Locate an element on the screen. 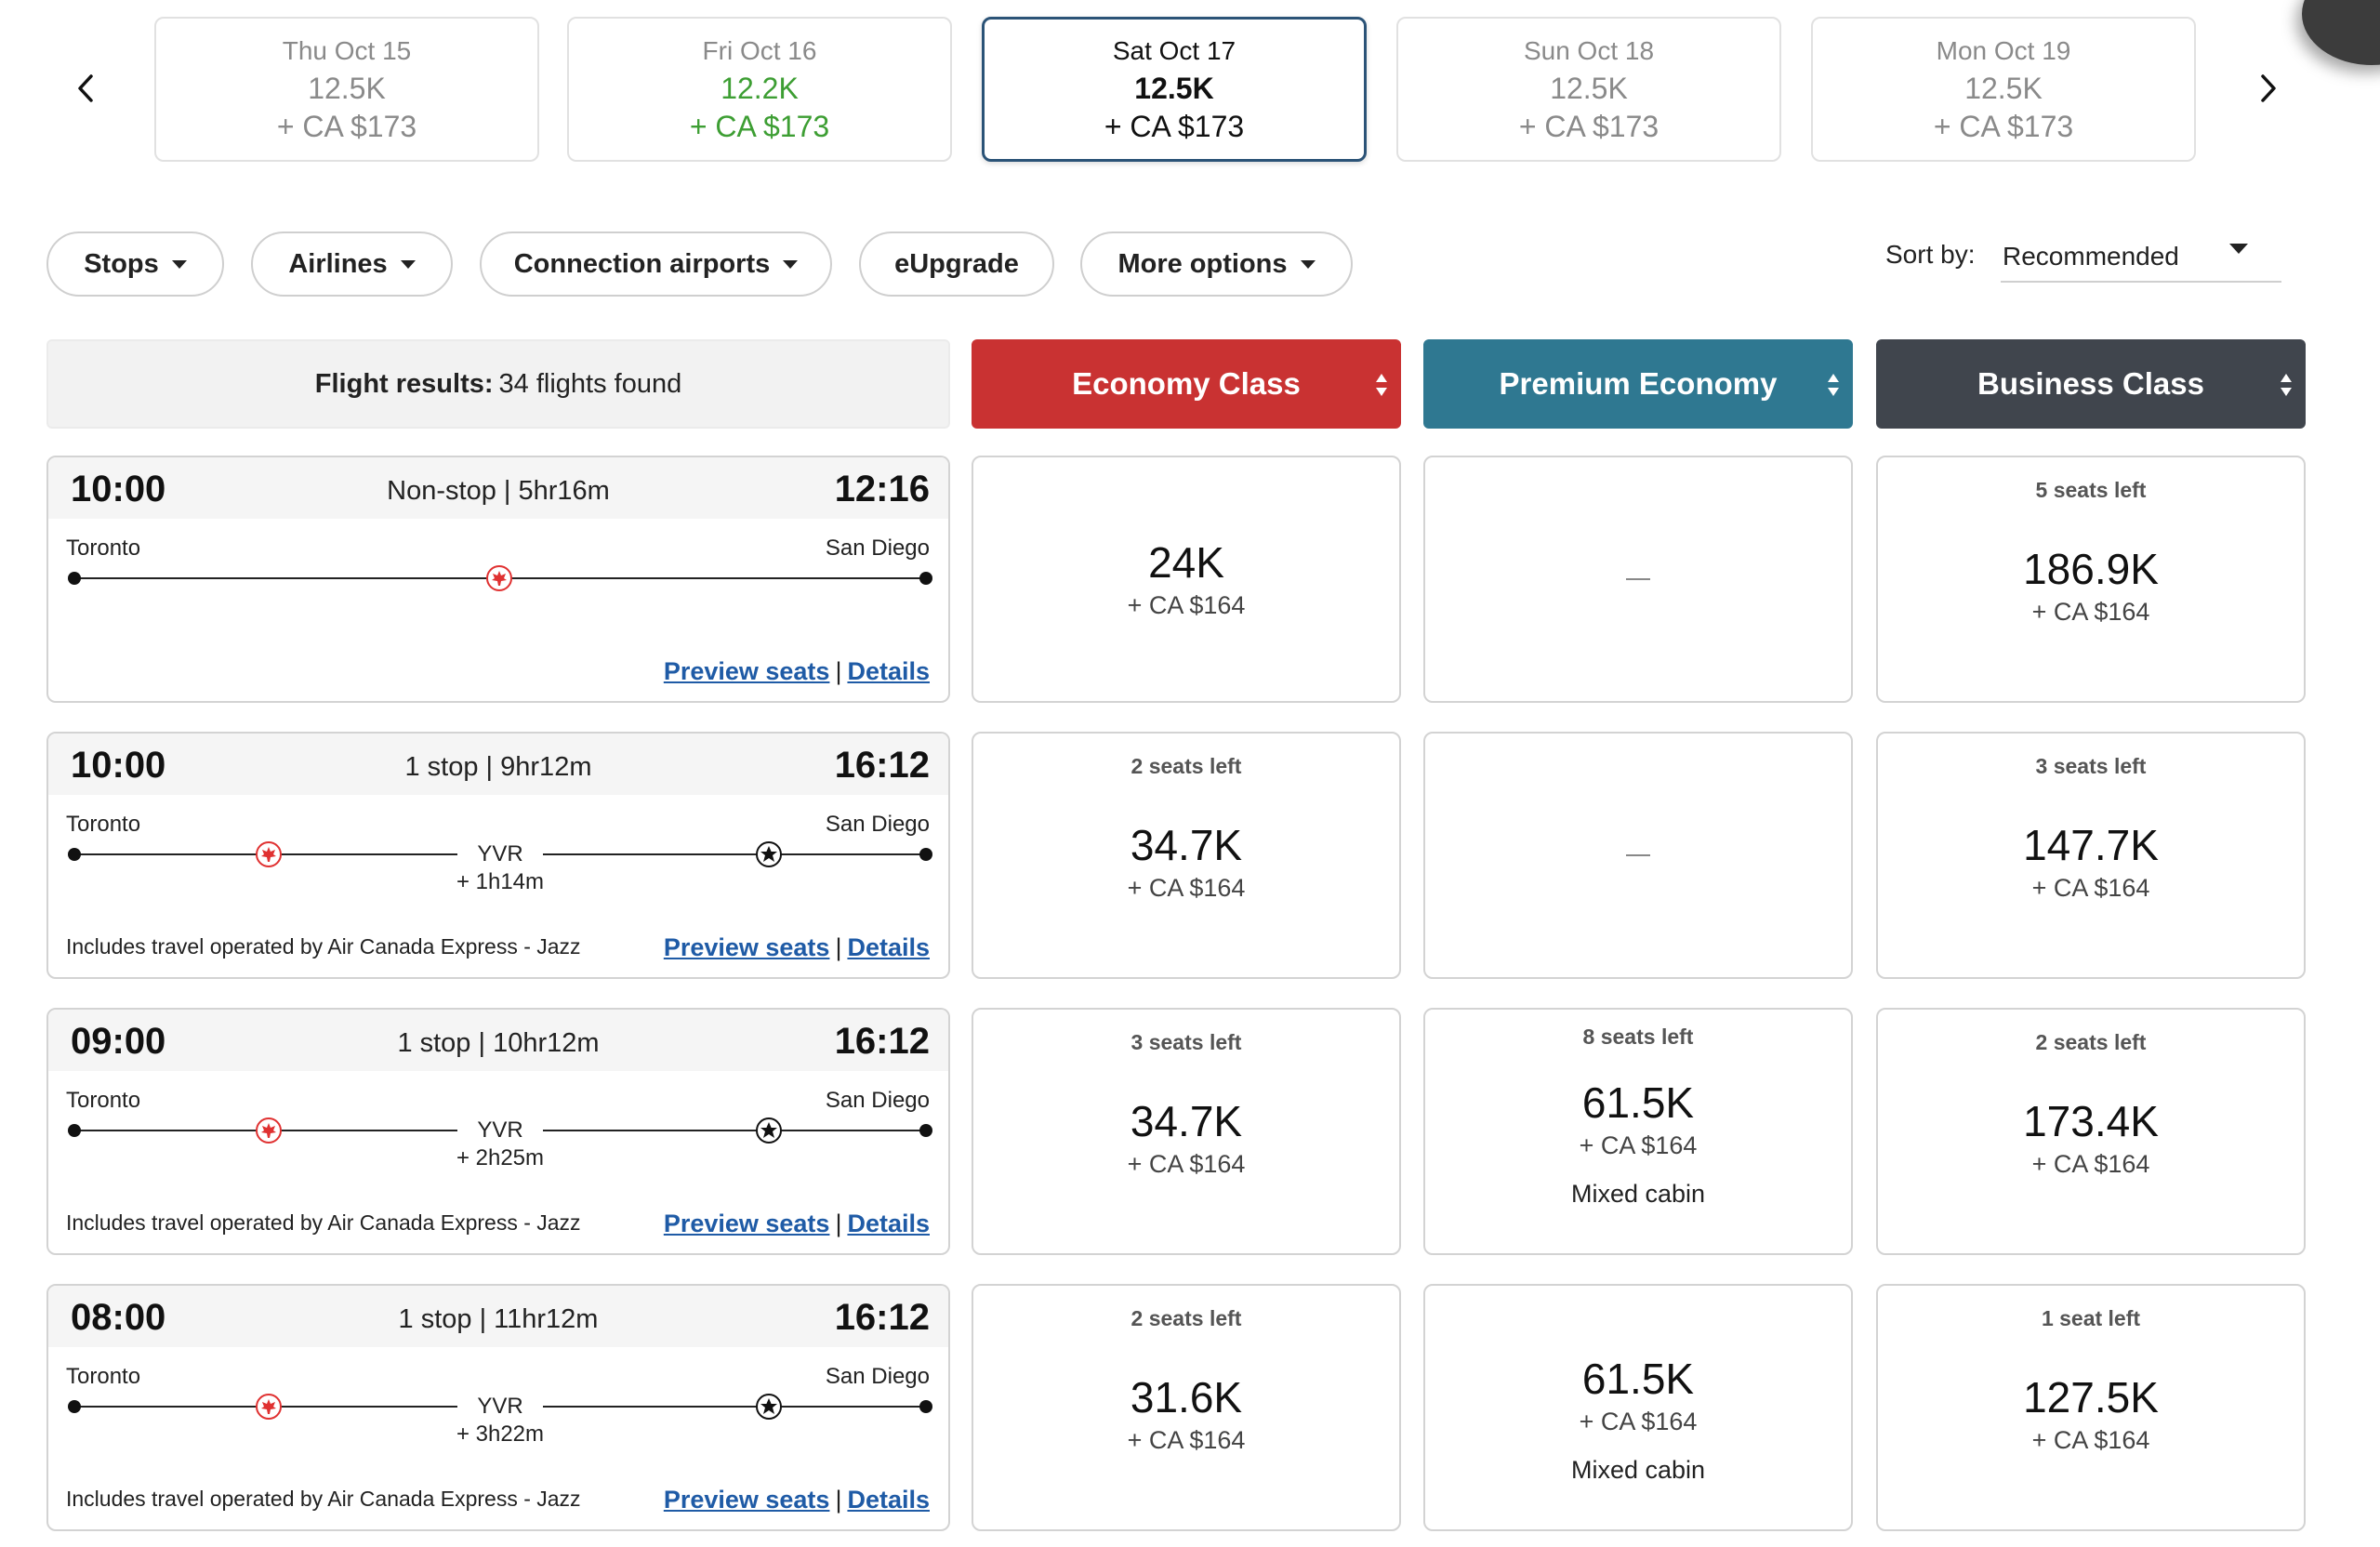 This screenshot has height=1547, width=2380. date-card-oct-15: Thu Oct 15 12.5K + CA $173 is located at coordinates (346, 89).